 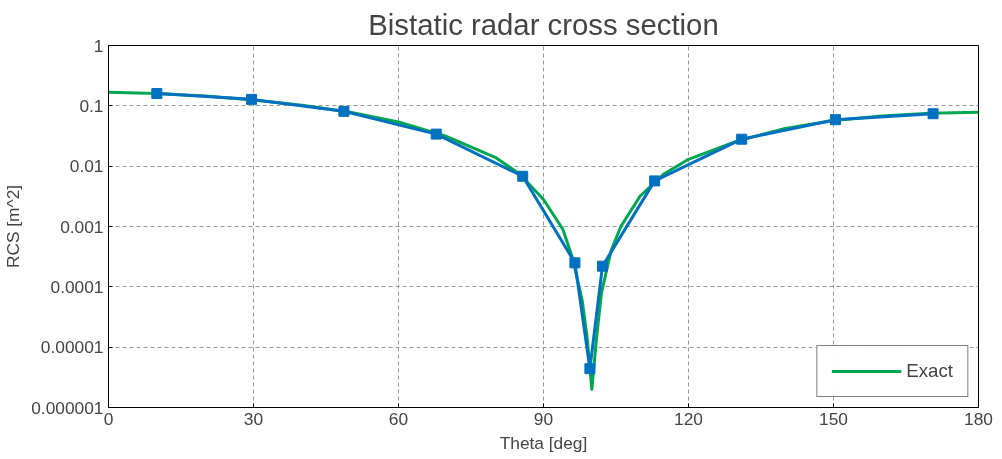 I want to click on chart-title: Bistatic radar cross section, so click(x=543, y=24).